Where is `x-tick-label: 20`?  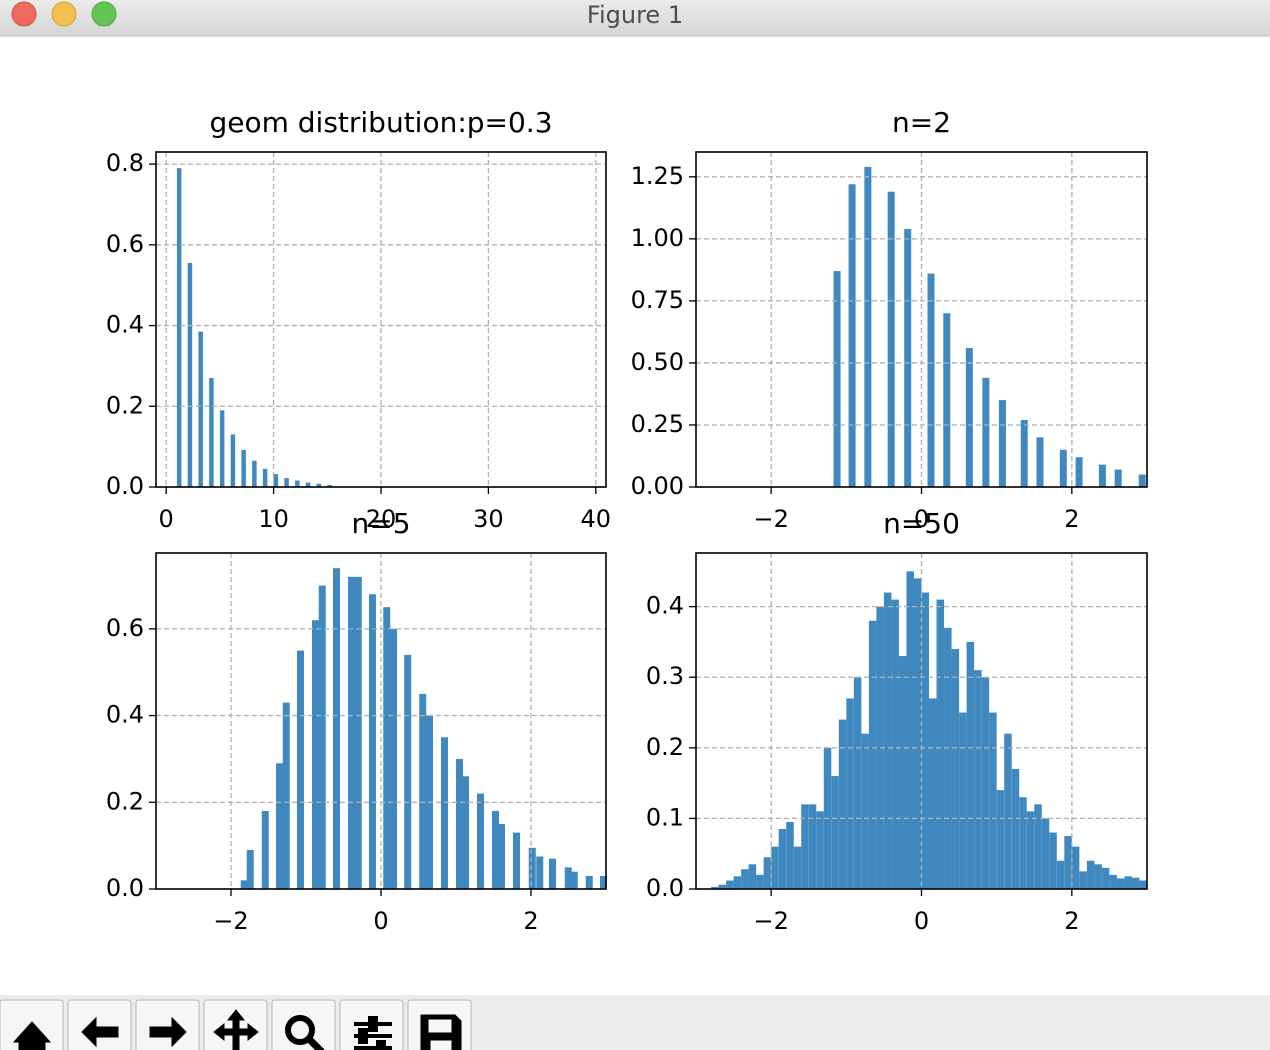
x-tick-label: 20 is located at coordinates (381, 519).